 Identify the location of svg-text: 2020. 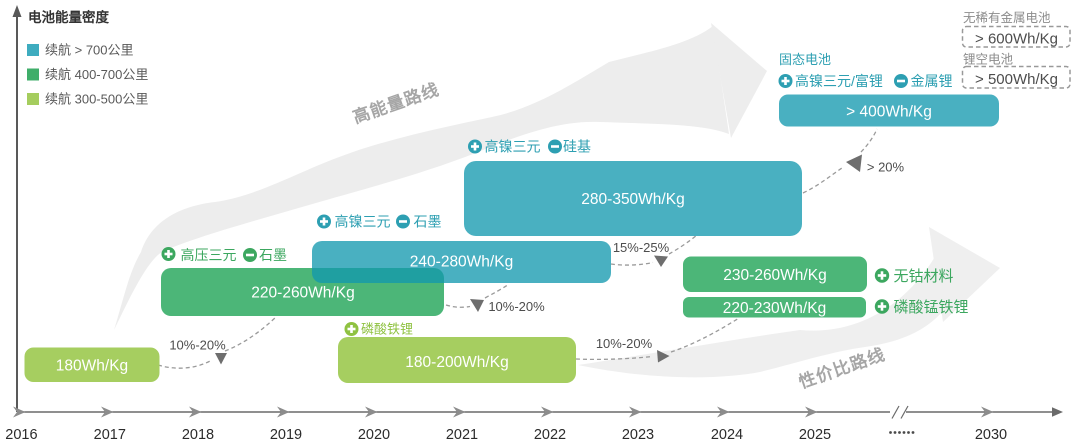
(374, 435).